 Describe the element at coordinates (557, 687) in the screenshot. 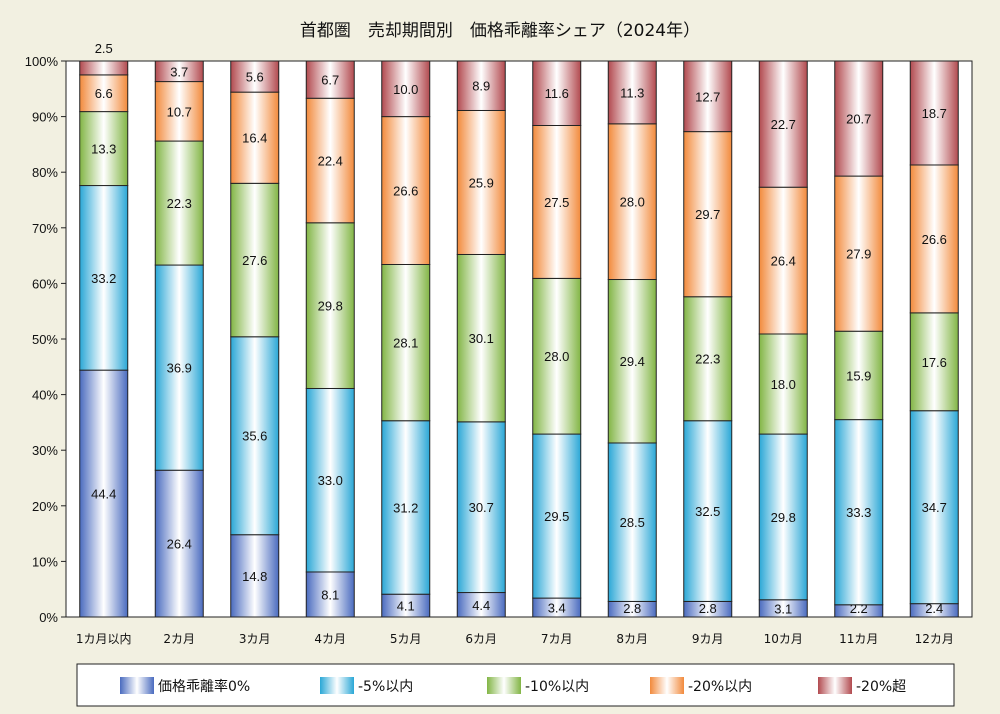

I see `legend-label: -10%以内` at that location.